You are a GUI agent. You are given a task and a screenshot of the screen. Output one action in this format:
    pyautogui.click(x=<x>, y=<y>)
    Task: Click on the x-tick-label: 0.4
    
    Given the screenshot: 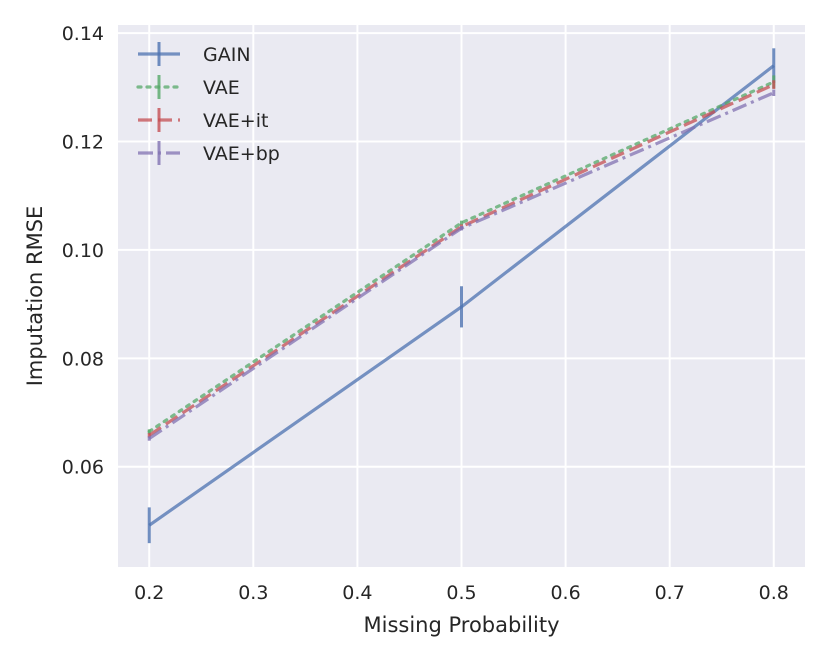 What is the action you would take?
    pyautogui.click(x=357, y=593)
    